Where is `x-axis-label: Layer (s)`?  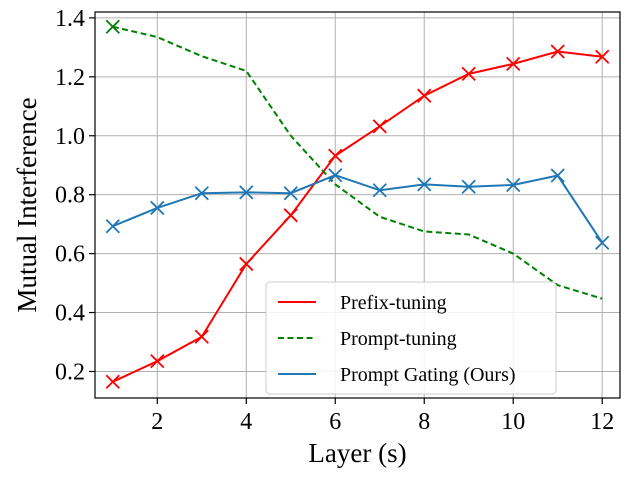
x-axis-label: Layer (s) is located at coordinates (357, 453).